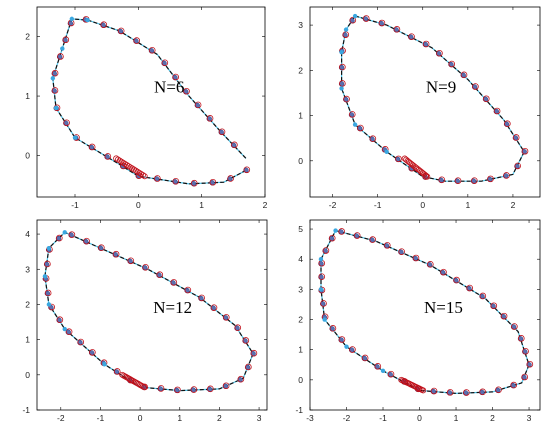 Image resolution: width=550 pixels, height=430 pixels. What do you see at coordinates (529, 418) in the screenshot?
I see `x-tick-label: 3` at bounding box center [529, 418].